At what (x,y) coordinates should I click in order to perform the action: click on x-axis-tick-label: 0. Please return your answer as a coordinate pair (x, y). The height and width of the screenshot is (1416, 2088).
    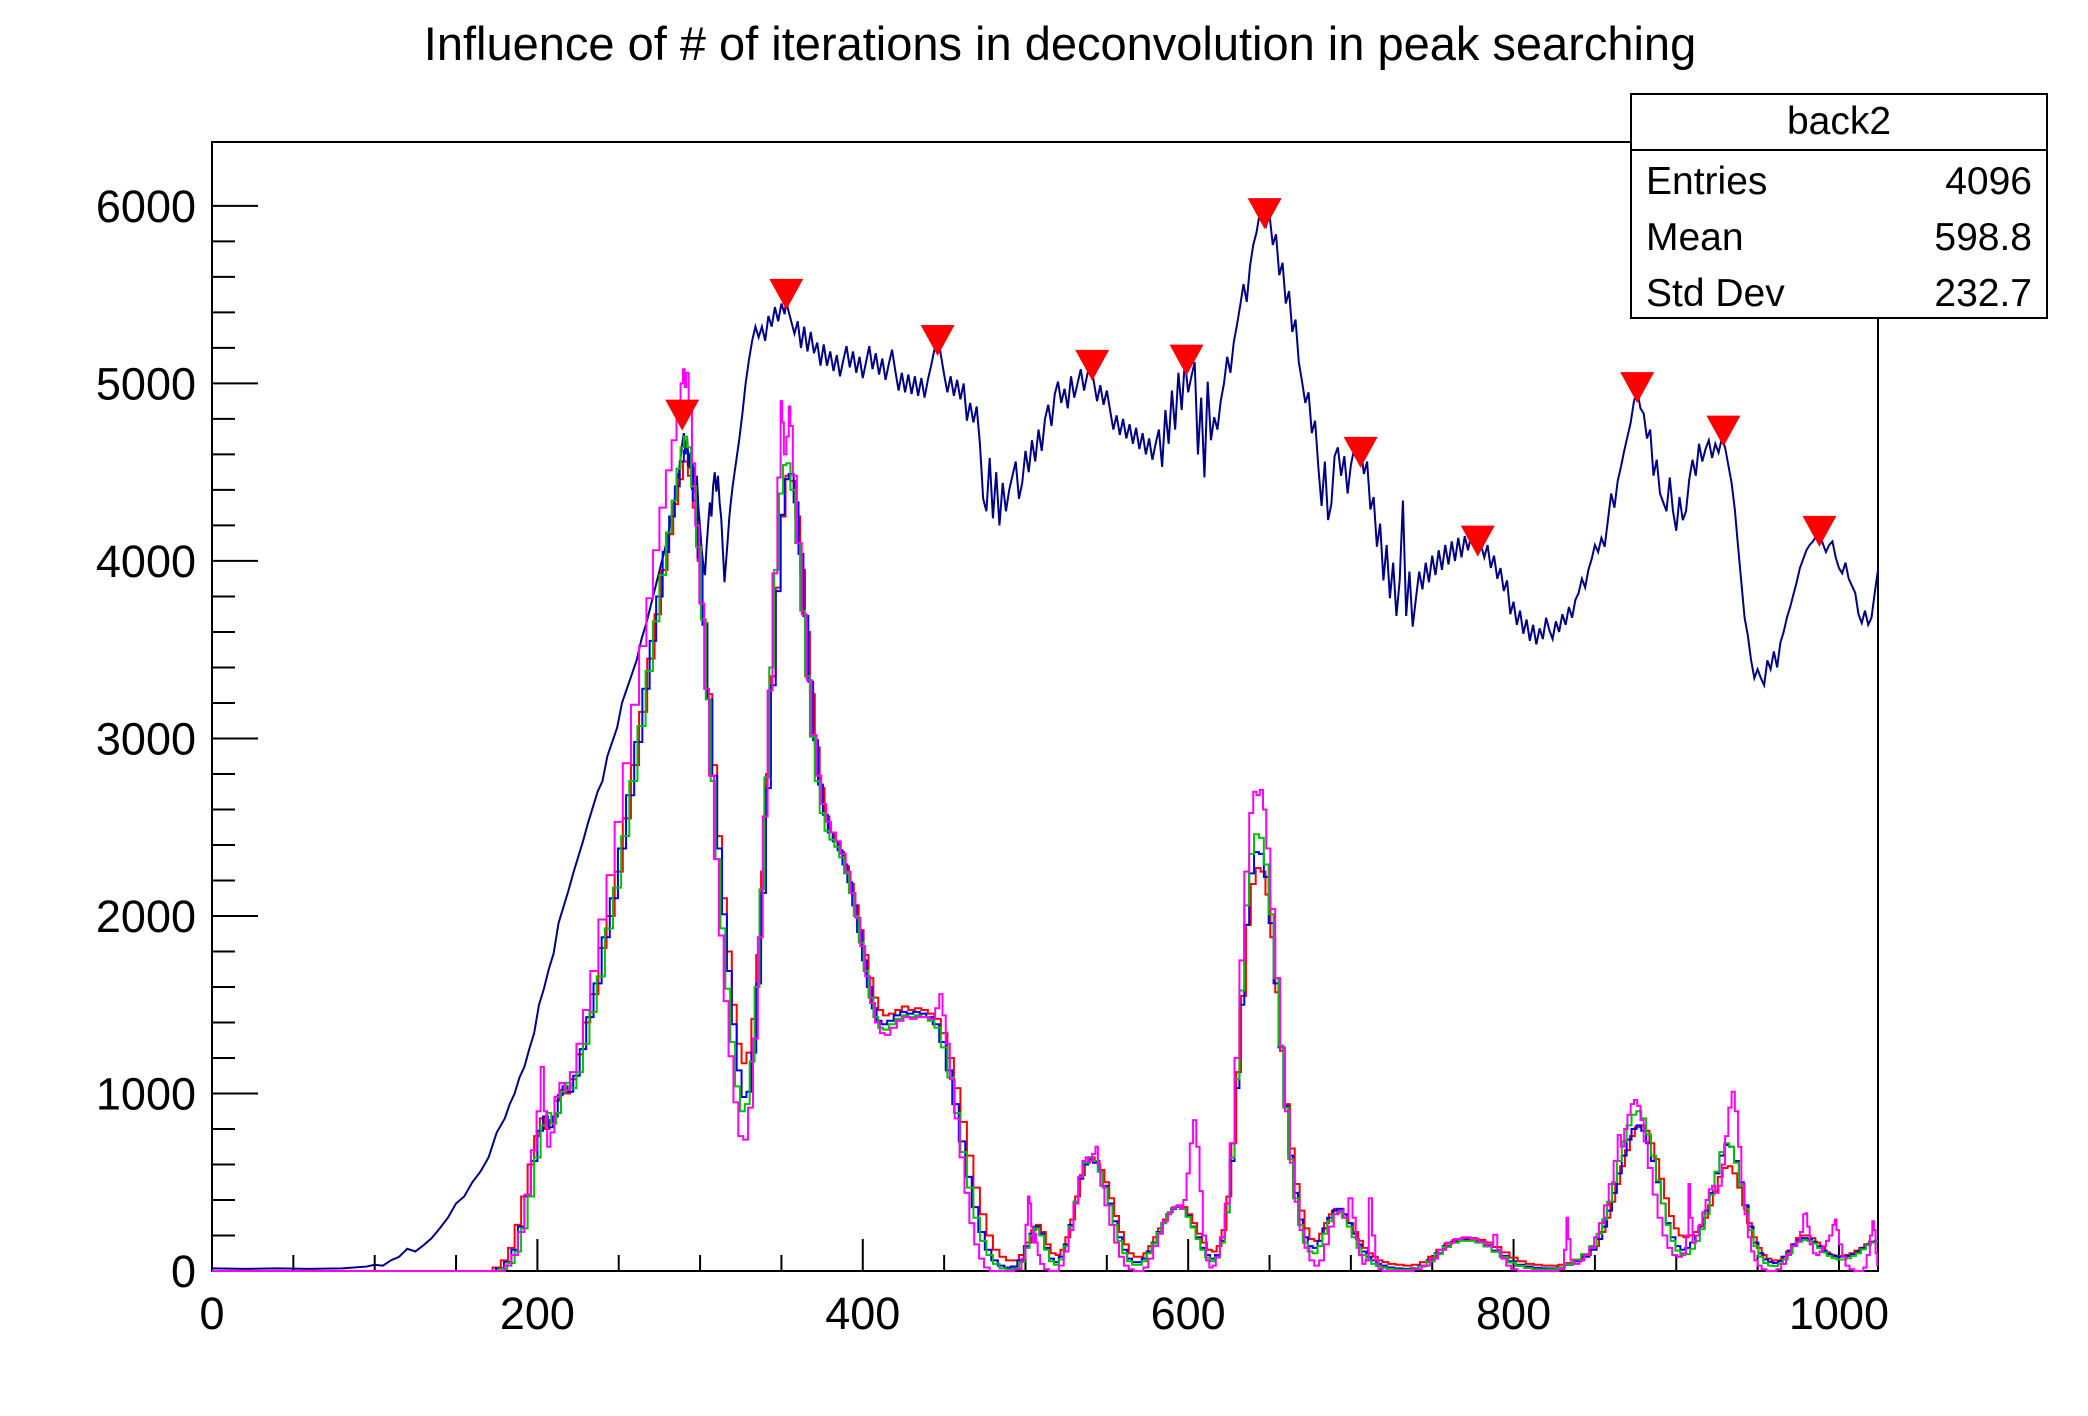
    Looking at the image, I should click on (211, 1313).